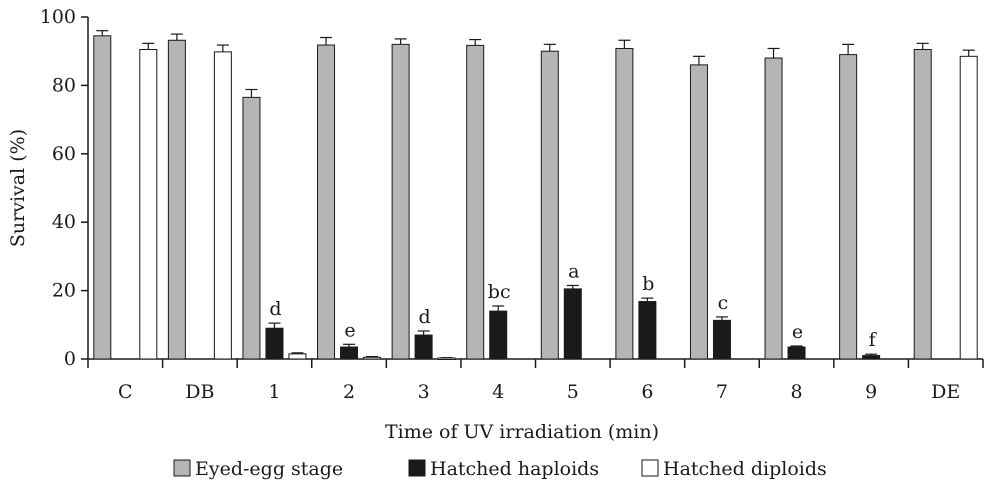 The height and width of the screenshot is (490, 989). I want to click on legend-label: Eyed-egg stage, so click(269, 469).